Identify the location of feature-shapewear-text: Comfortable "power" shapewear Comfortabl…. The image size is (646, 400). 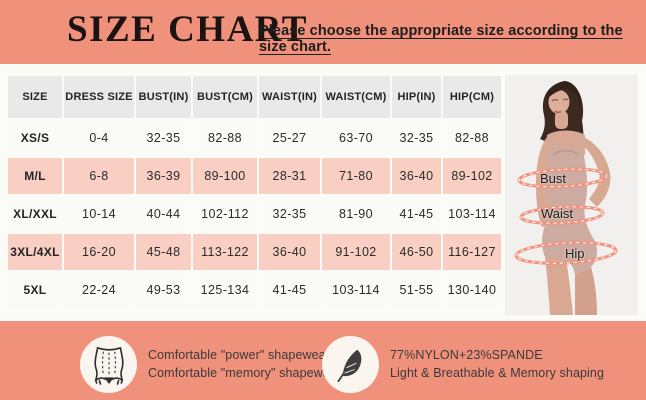
(244, 364).